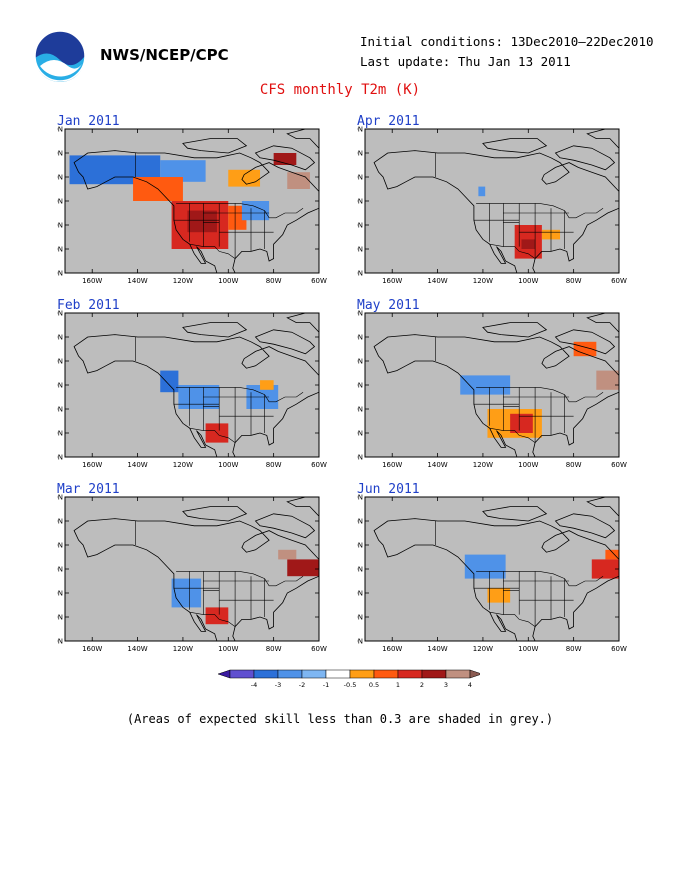 The width and height of the screenshot is (680, 880). What do you see at coordinates (60, 618) in the screenshot?
I see `lat-tick-label: 30N` at bounding box center [60, 618].